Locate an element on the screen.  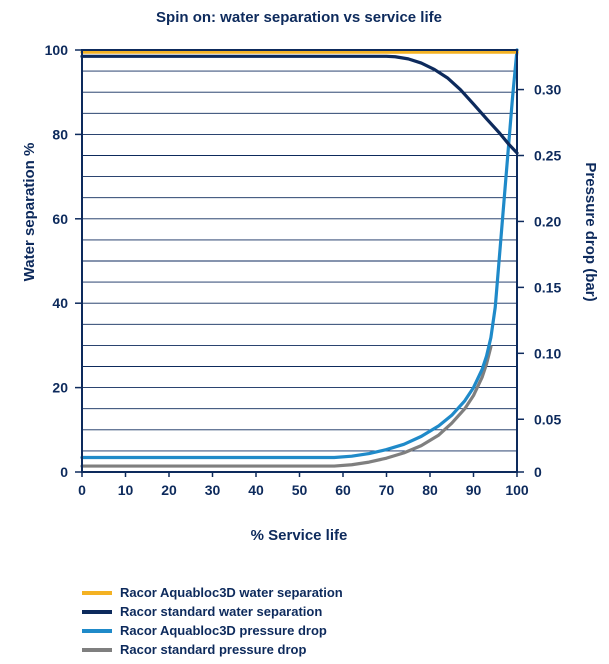
legend-label: Racor Aquabloc3D pressure drop is located at coordinates (223, 630).